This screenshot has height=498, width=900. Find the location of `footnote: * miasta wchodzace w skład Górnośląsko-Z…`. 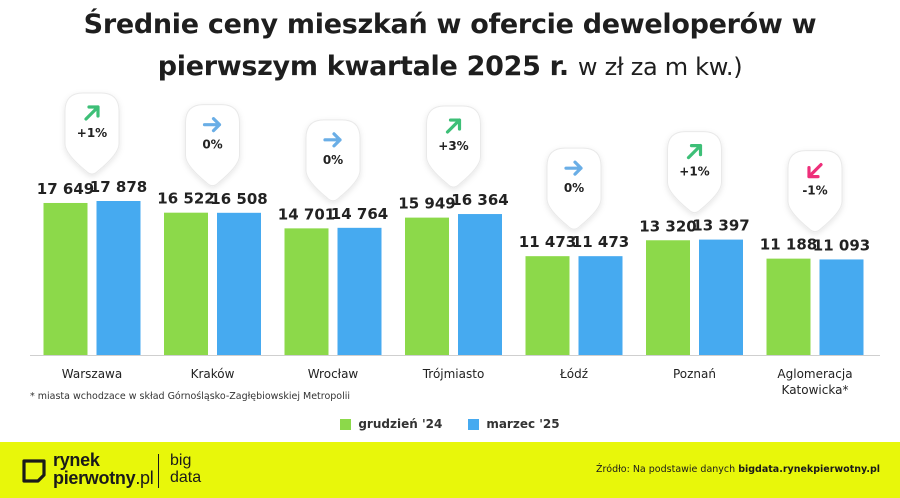

footnote: * miasta wchodzace w skład Górnośląsko-Z… is located at coordinates (190, 396).